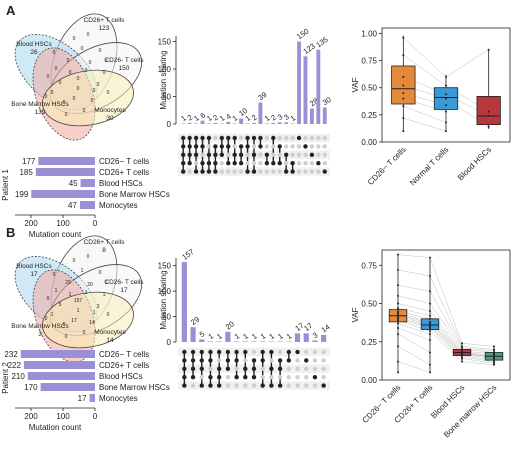  What do you see at coordinates (11, 354) in the screenshot?
I see `set-size-value: 232` at bounding box center [11, 354].